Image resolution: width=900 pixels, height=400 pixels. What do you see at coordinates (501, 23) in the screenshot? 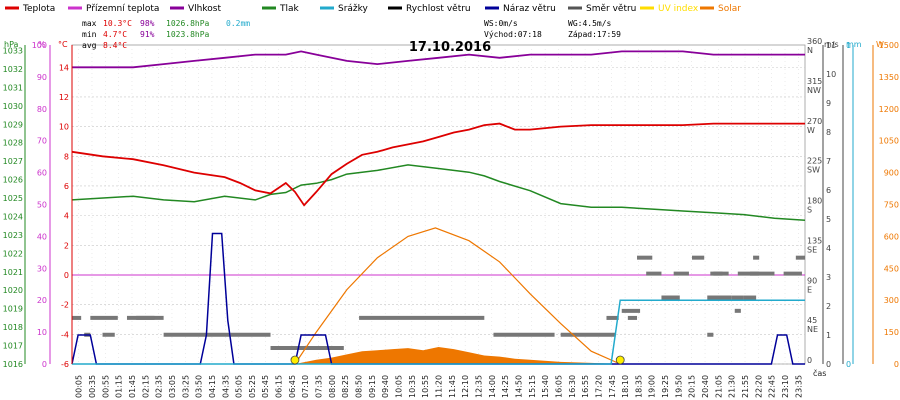
I see `info-ws: WS:0m/s` at bounding box center [501, 23].